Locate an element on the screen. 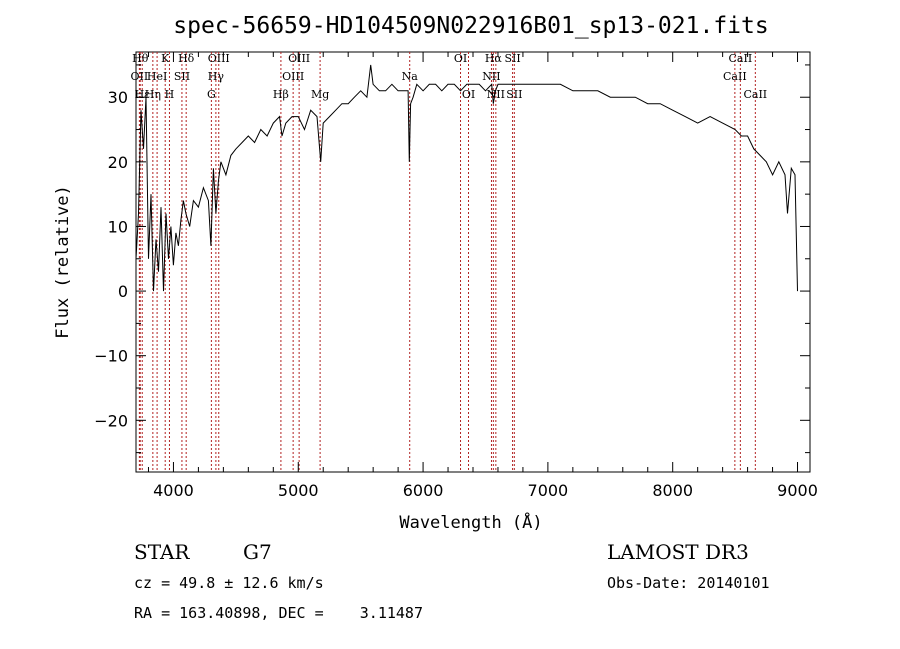 Image resolution: width=900 pixels, height=649 pixels. object-type: STAR is located at coordinates (162, 552).